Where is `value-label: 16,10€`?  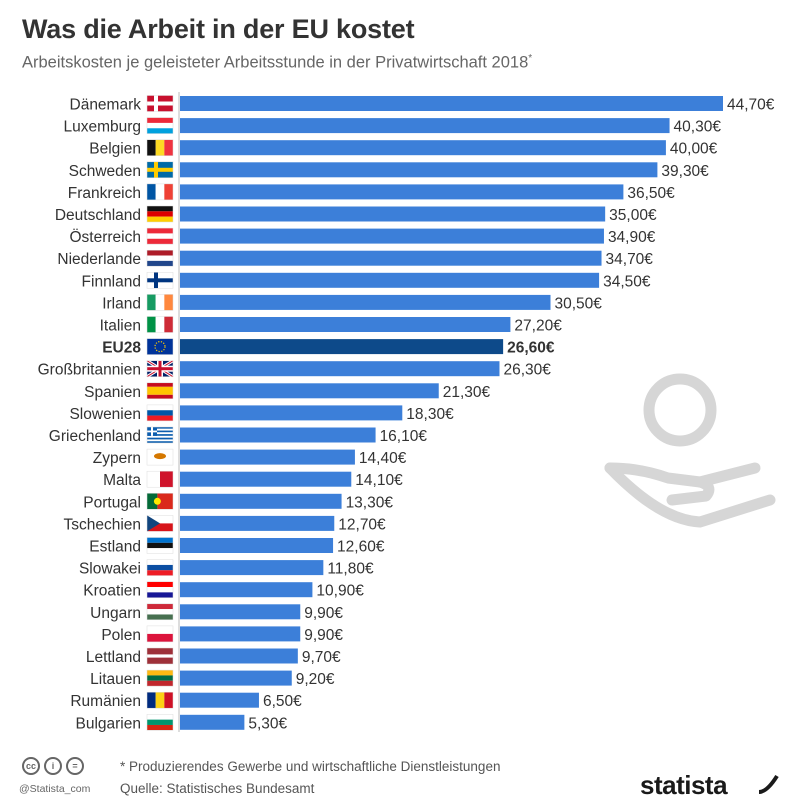
value-label: 16,10€ is located at coordinates (404, 436).